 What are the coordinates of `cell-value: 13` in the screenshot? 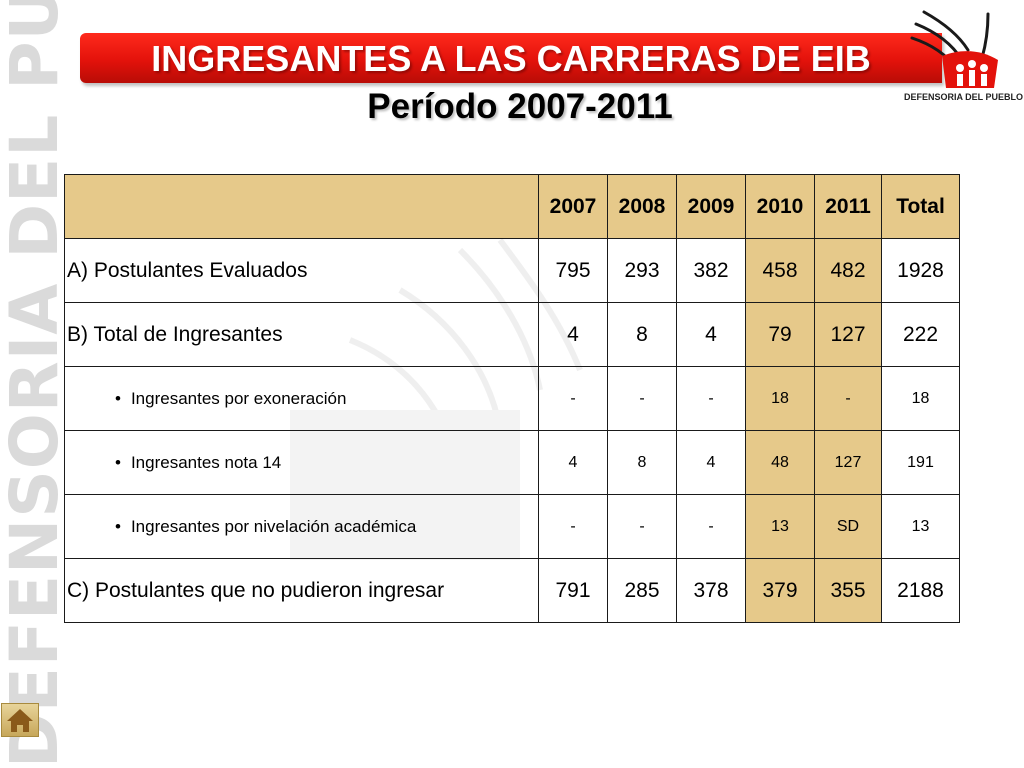 It's located at (780, 526).